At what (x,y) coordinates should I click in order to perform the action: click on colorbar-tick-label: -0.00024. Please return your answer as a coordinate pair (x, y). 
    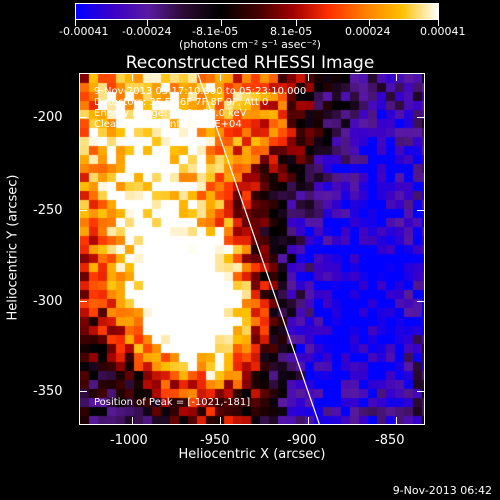
    Looking at the image, I should click on (147, 31).